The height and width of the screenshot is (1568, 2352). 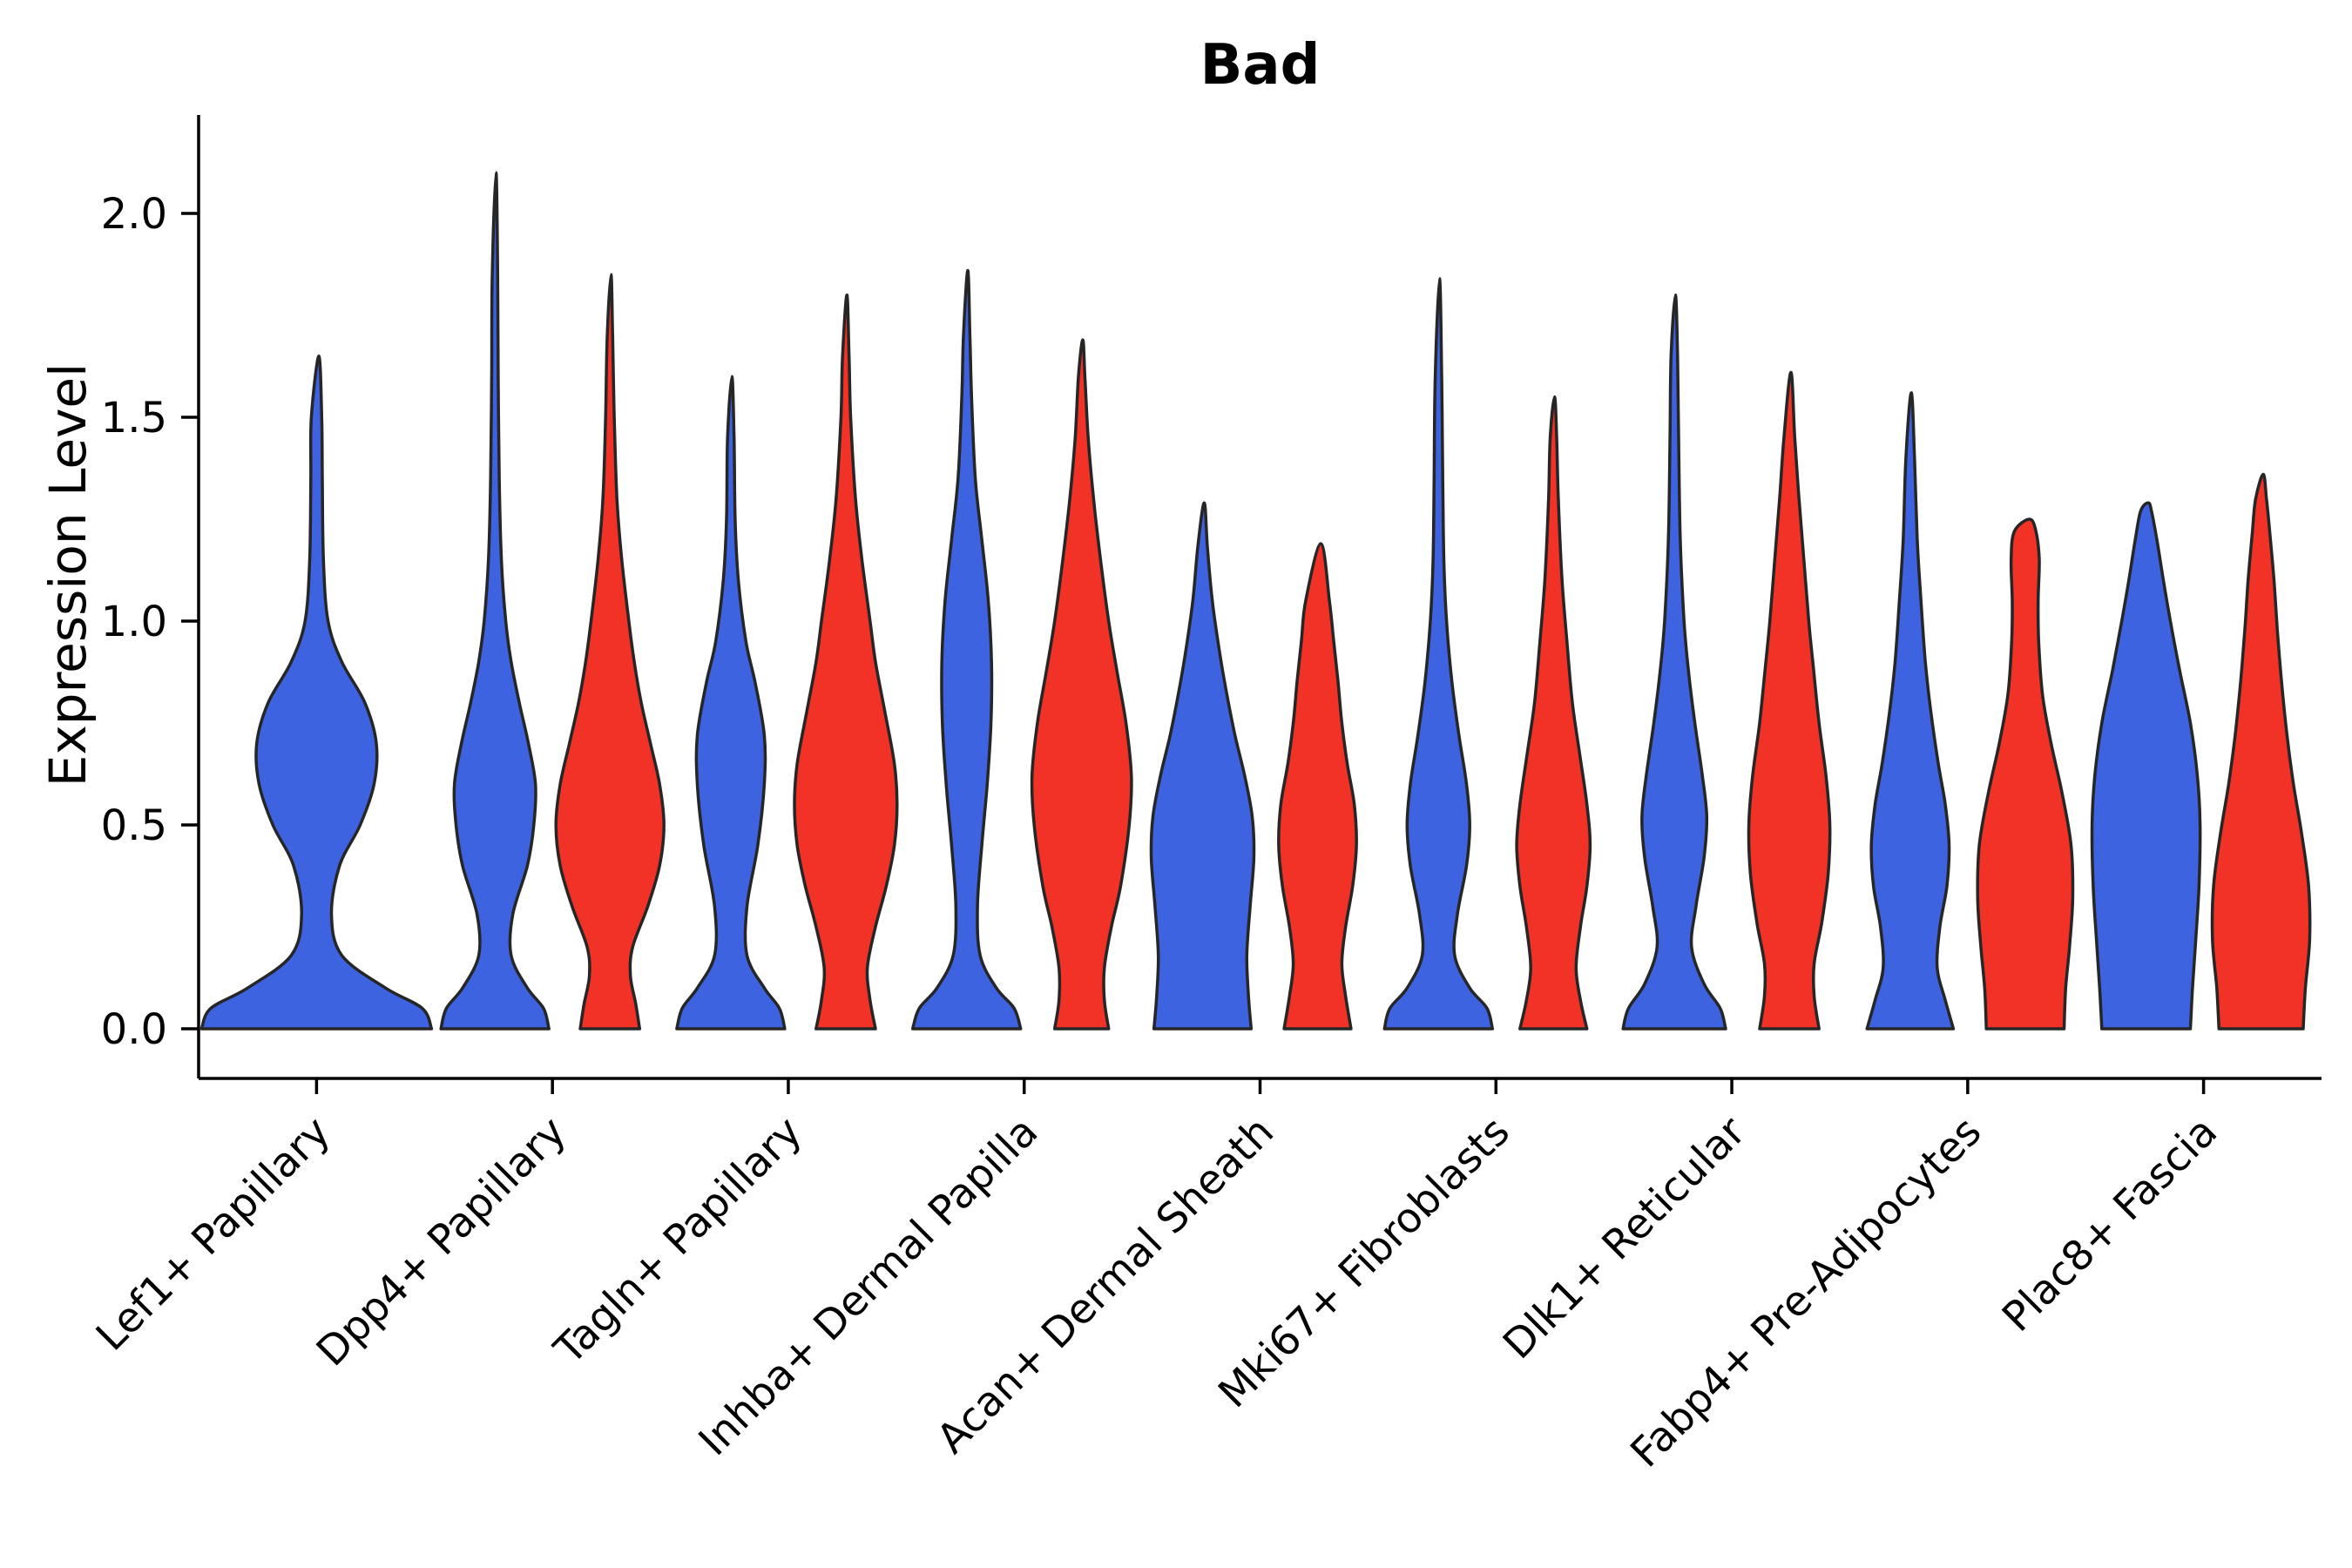 What do you see at coordinates (134, 418) in the screenshot?
I see `y-tick-label: 1.5` at bounding box center [134, 418].